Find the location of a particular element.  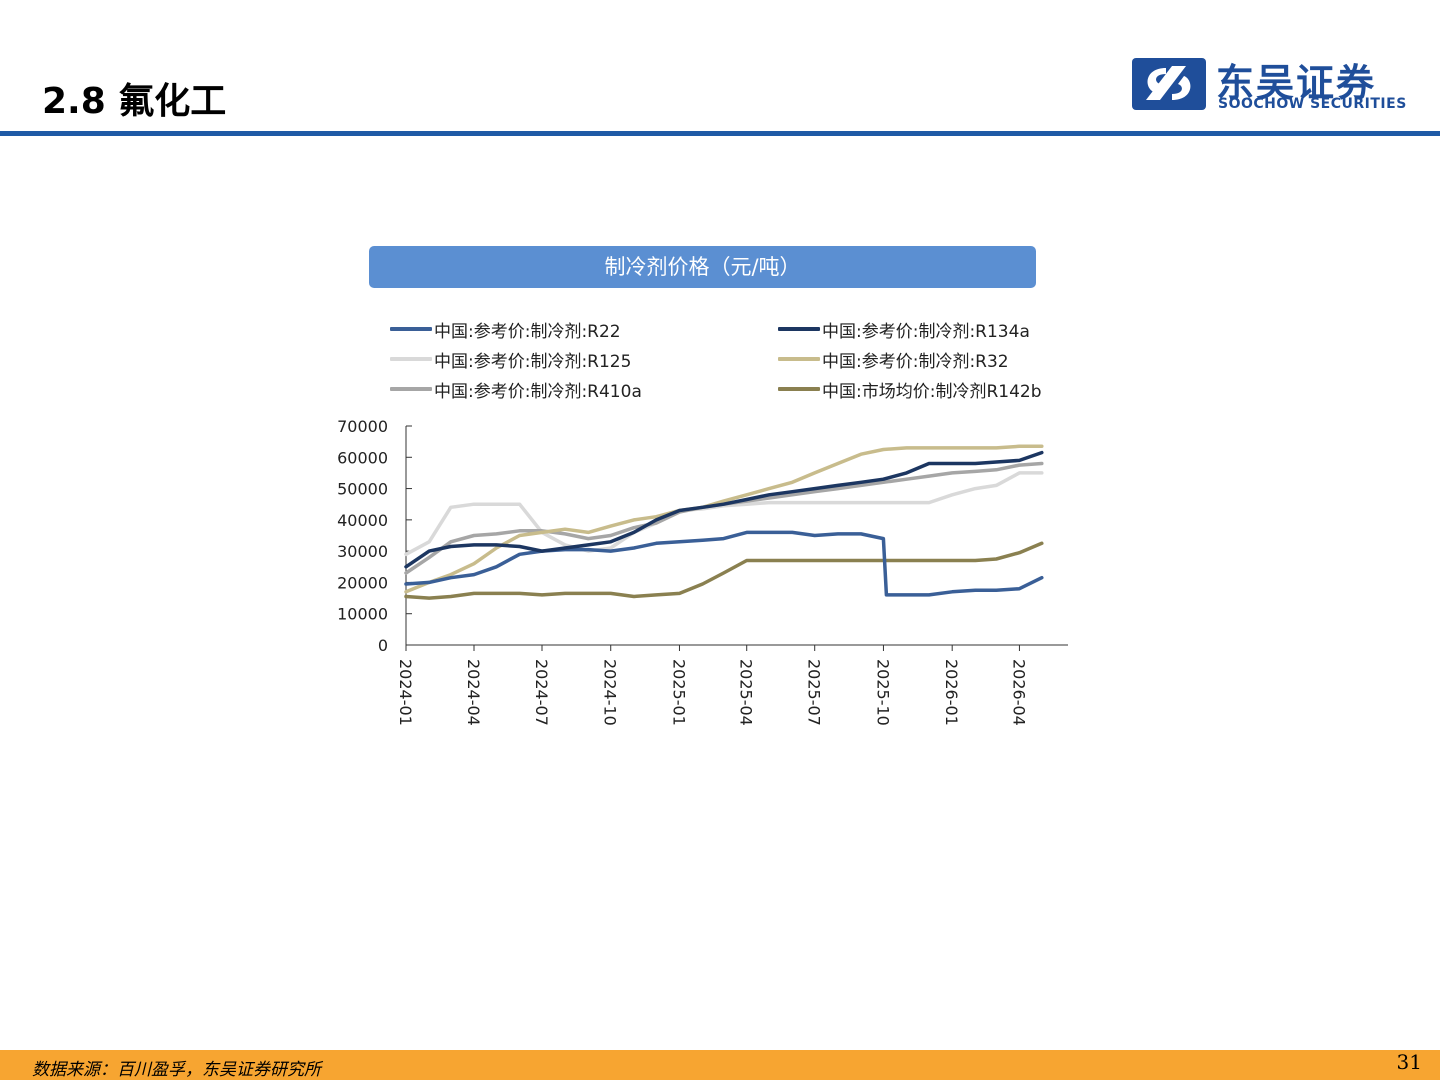

legend-item-r125: 中国:参考价:制冷剂:R125 is located at coordinates (510, 359).